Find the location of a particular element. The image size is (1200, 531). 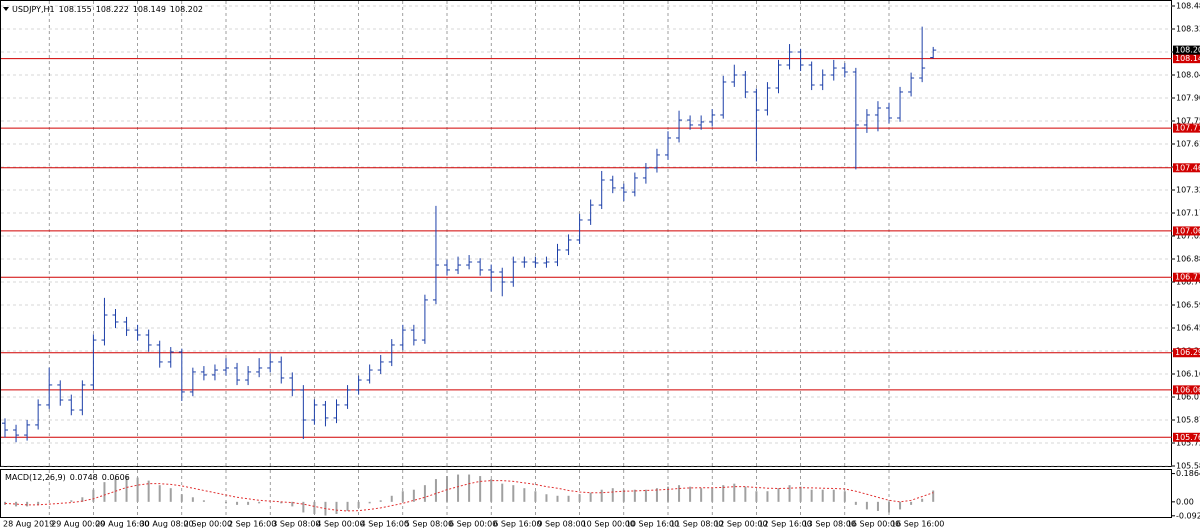

level-label: 105.761 is located at coordinates (1187, 437).